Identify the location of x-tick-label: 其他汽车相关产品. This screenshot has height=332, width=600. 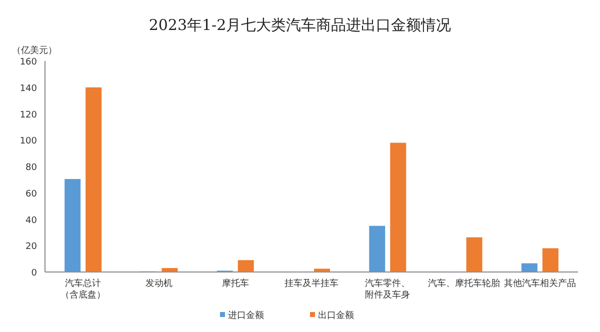
(540, 283).